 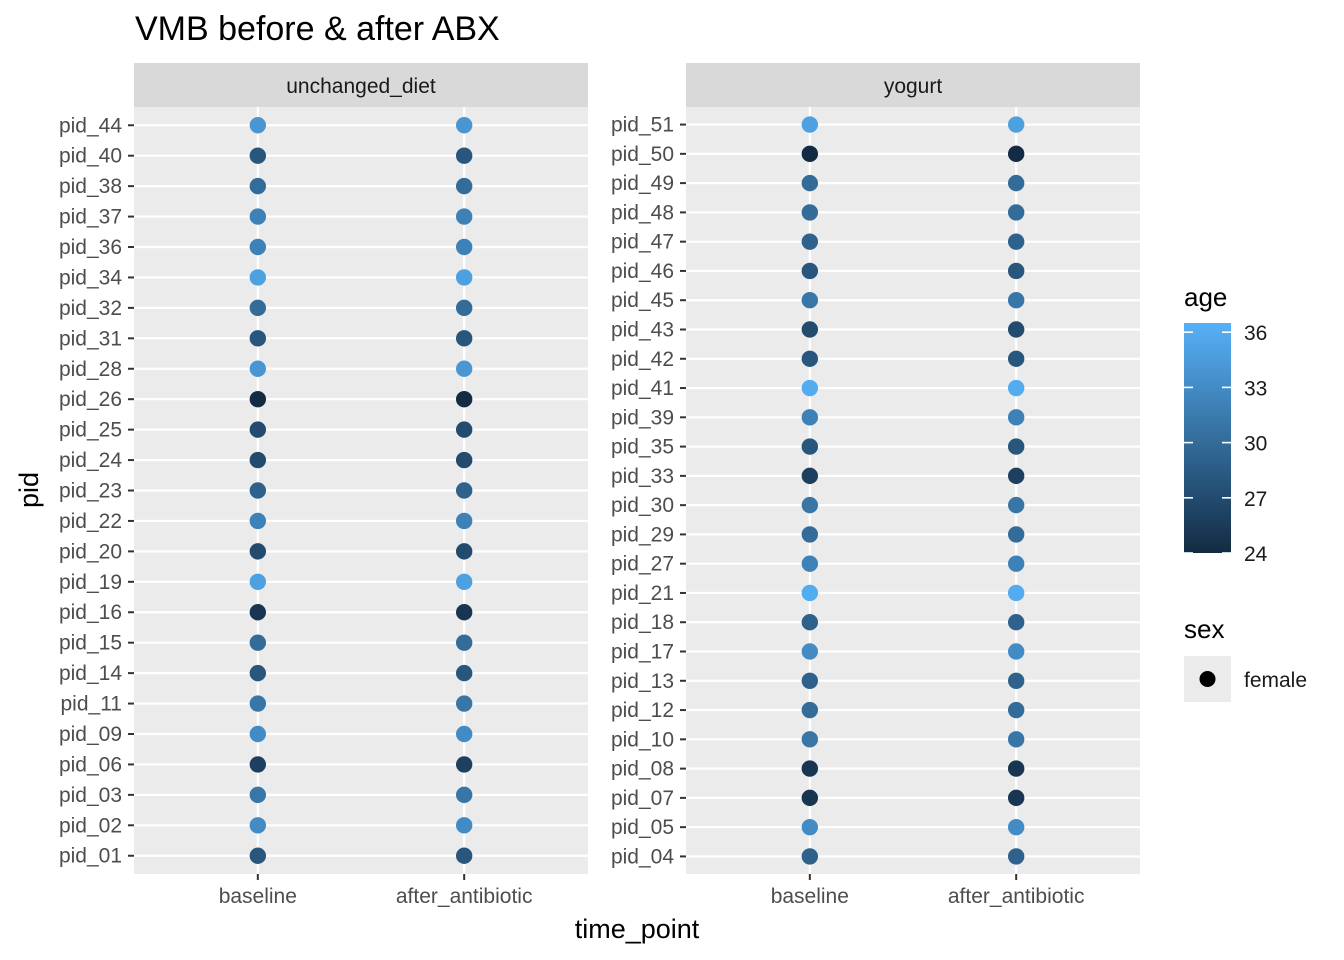 I want to click on facet-strip, so click(x=913, y=85).